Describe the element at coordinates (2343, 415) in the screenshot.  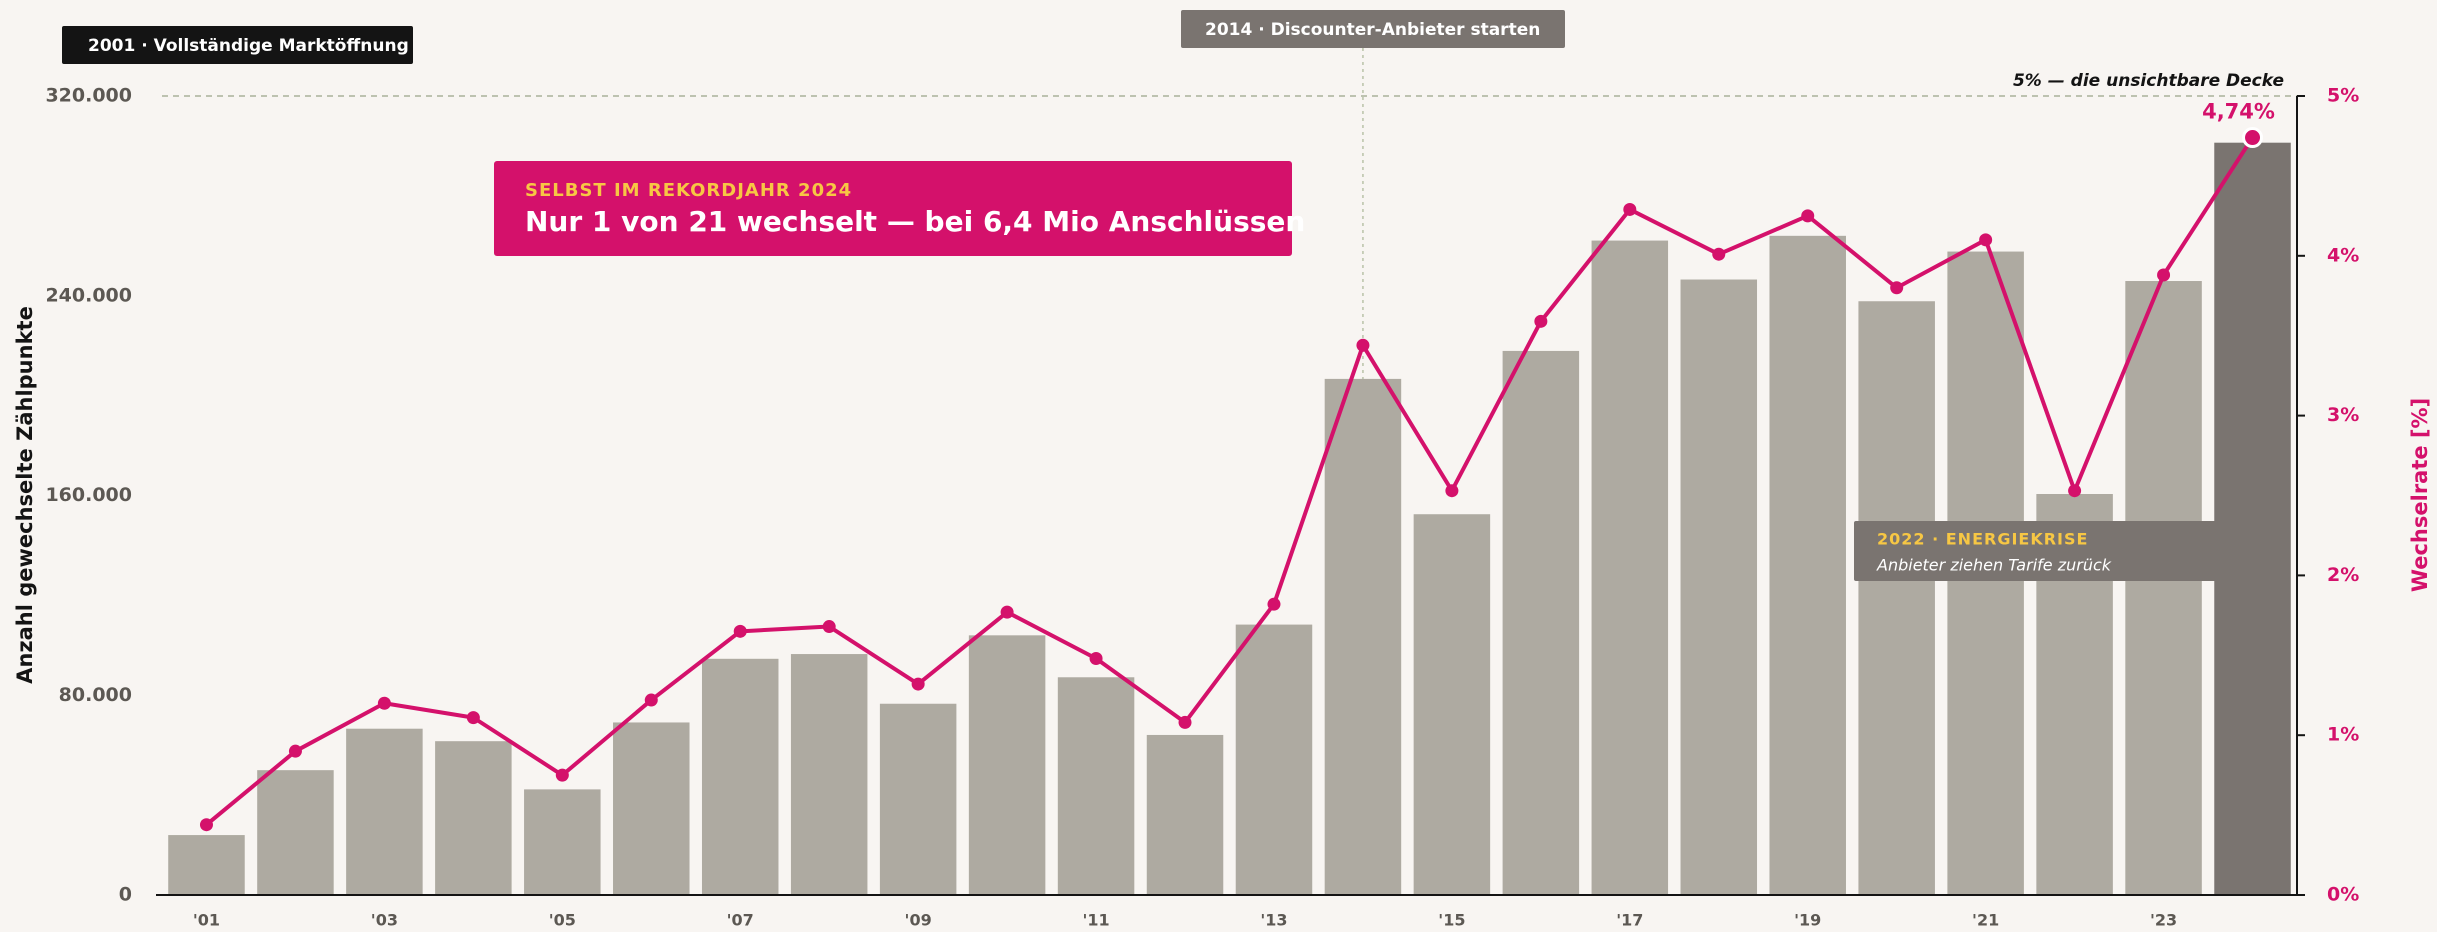
I see `y2-tick-label: 3%` at that location.